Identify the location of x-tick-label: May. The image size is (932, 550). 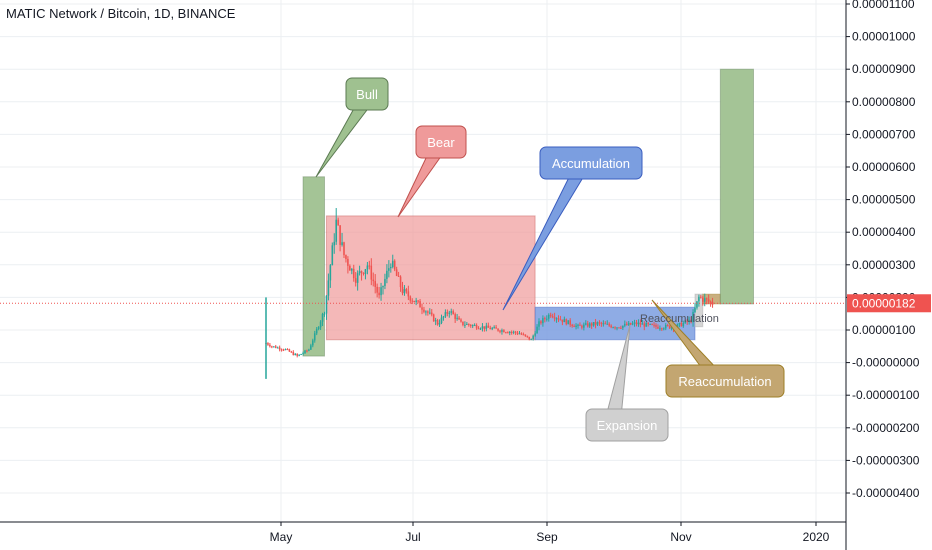
(281, 537).